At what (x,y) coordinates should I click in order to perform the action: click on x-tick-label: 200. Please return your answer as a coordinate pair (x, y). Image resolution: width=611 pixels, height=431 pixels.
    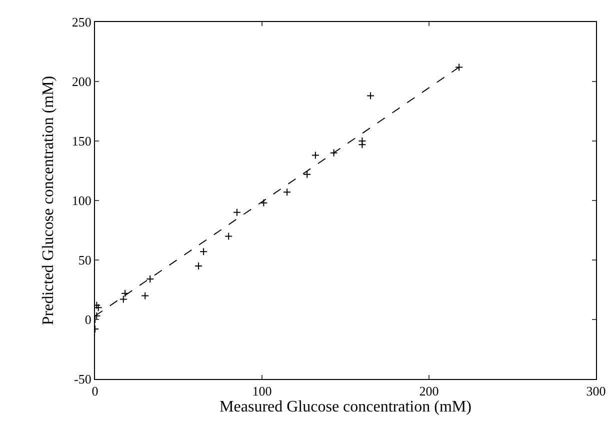
    Looking at the image, I should click on (429, 391).